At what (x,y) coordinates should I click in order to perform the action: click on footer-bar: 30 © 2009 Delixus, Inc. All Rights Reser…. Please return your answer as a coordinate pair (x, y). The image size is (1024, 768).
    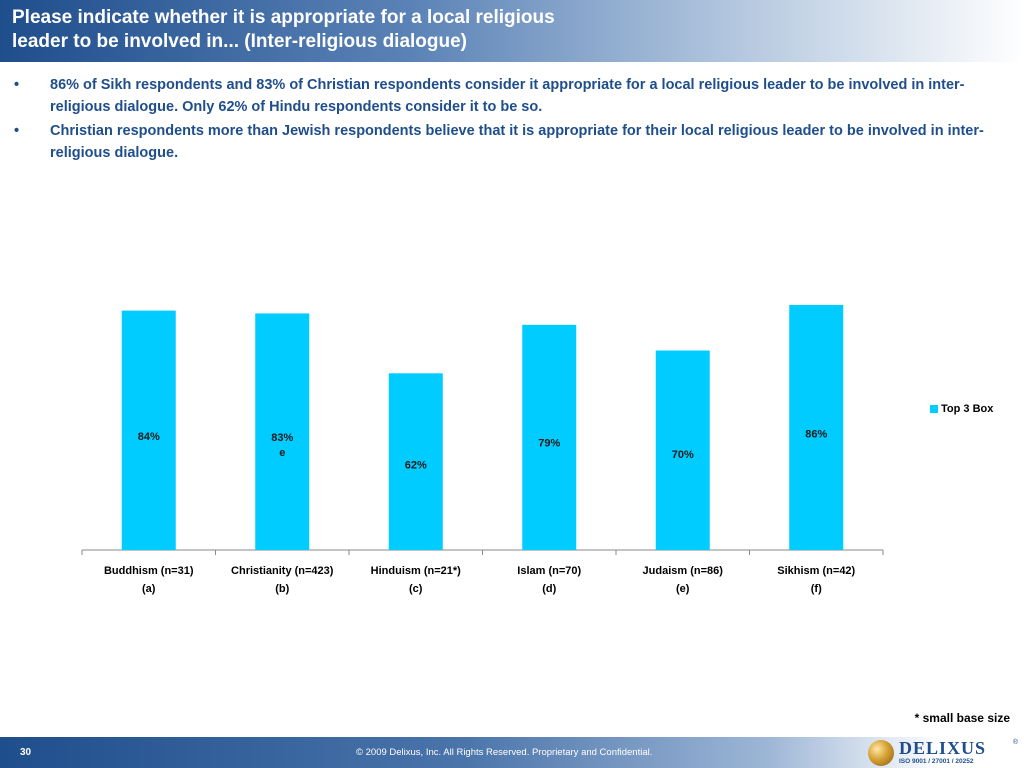
    Looking at the image, I should click on (512, 752).